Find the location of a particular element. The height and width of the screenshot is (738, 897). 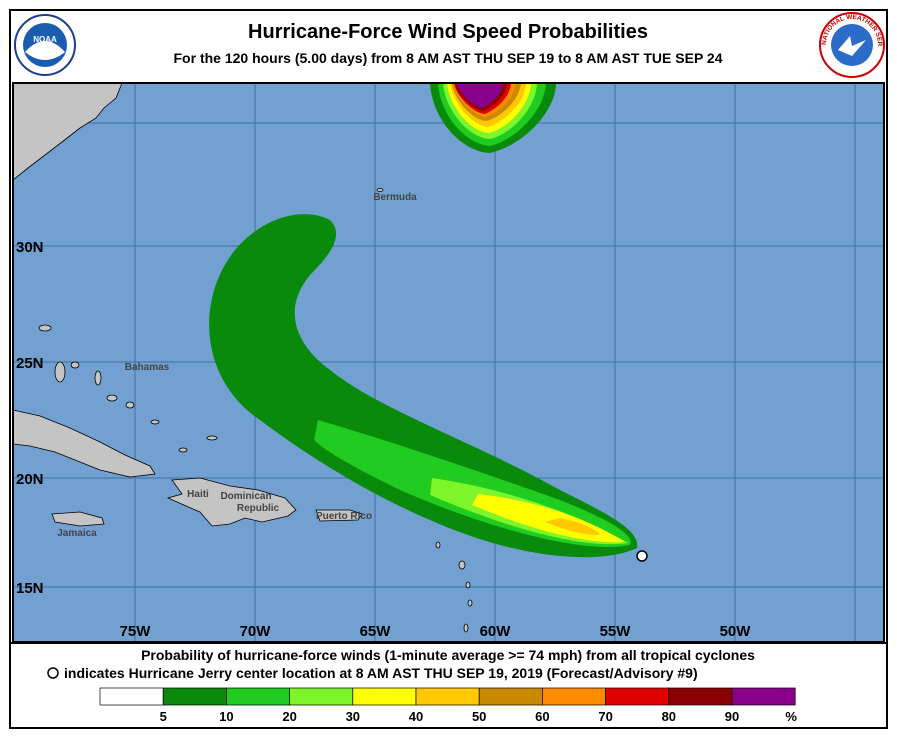

lon-label: 55W is located at coordinates (616, 631).